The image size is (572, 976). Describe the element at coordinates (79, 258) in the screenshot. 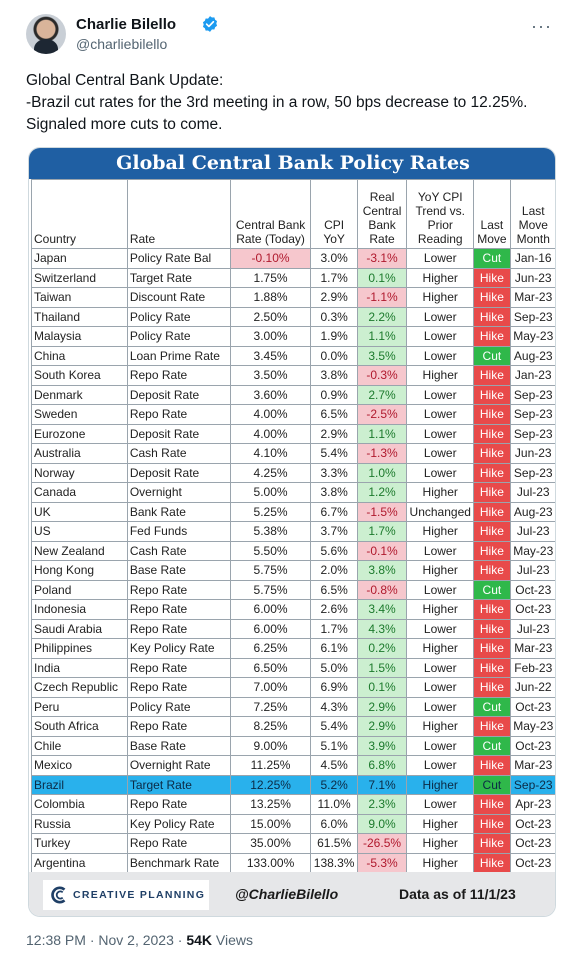

I see `cell-country: Japan` at that location.